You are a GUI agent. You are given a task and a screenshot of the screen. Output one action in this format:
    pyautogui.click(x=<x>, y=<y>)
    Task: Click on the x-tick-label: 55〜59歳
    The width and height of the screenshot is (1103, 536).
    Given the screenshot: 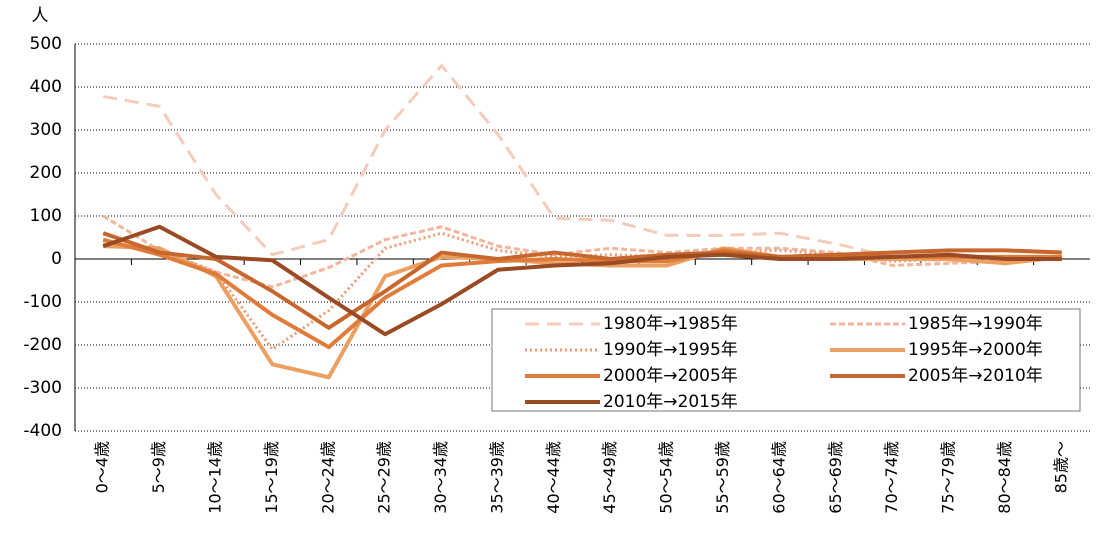 What is the action you would take?
    pyautogui.click(x=722, y=477)
    